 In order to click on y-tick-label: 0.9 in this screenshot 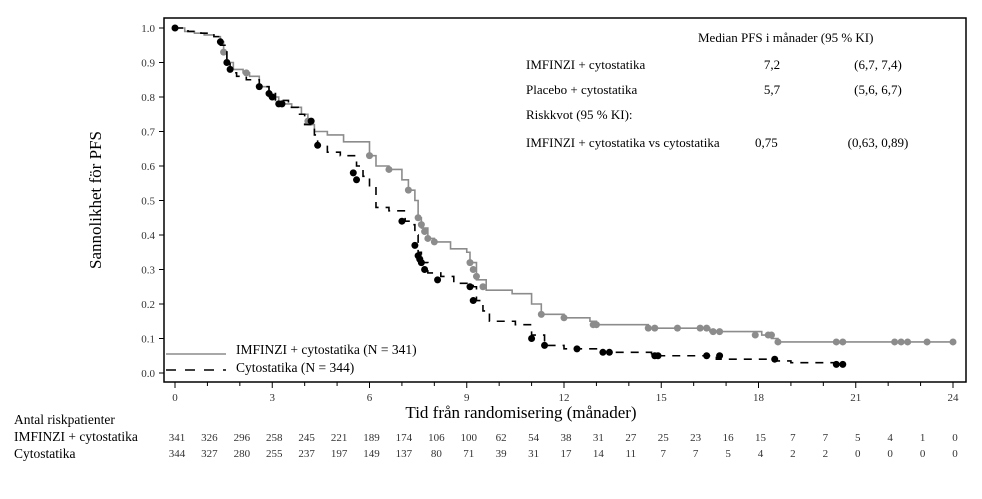, I will do `click(148, 64)`.